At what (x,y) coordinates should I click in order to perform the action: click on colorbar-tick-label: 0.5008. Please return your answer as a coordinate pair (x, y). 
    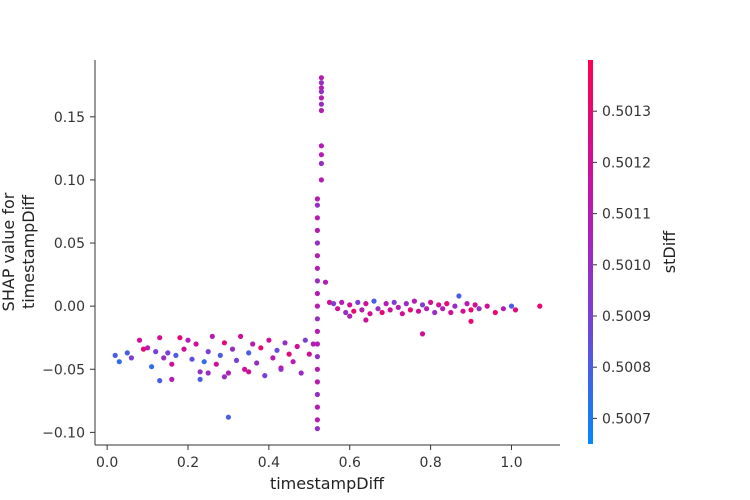
    Looking at the image, I should click on (626, 368).